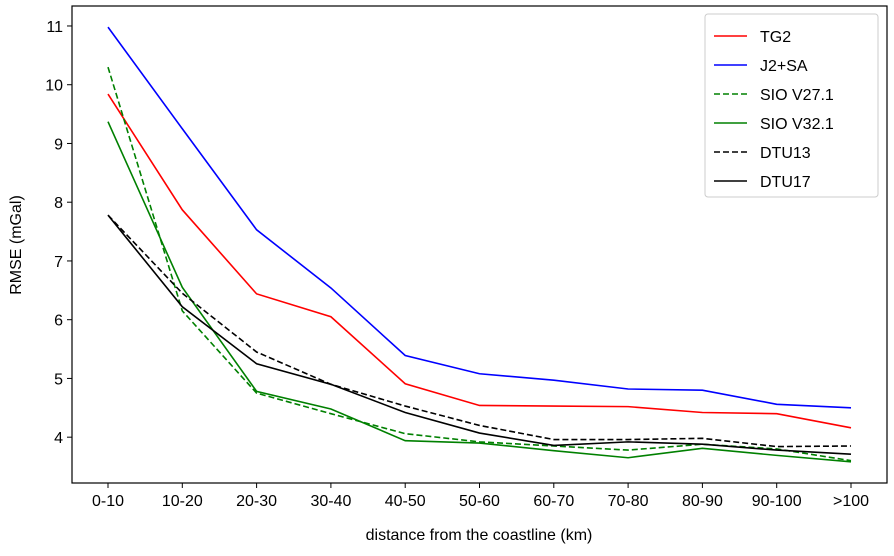 This screenshot has height=556, width=894. I want to click on legend-label: TG2, so click(775, 37).